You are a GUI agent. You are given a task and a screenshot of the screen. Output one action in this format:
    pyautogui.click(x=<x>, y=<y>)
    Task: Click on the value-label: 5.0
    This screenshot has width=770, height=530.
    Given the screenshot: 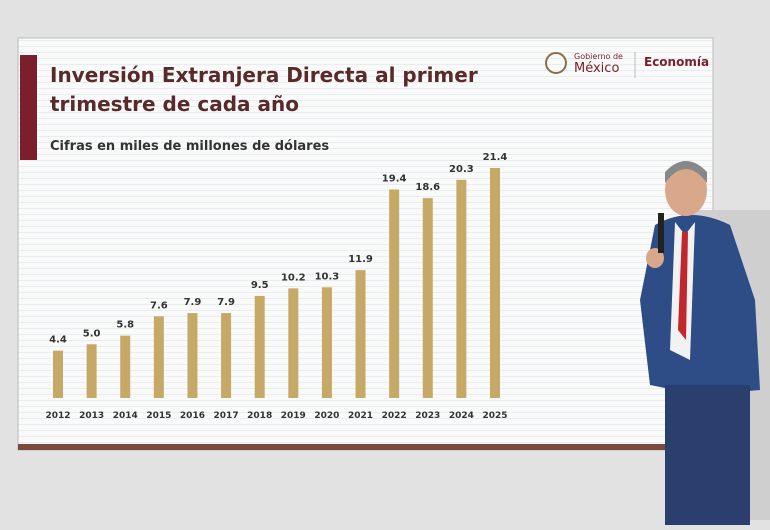 What is the action you would take?
    pyautogui.click(x=92, y=333)
    